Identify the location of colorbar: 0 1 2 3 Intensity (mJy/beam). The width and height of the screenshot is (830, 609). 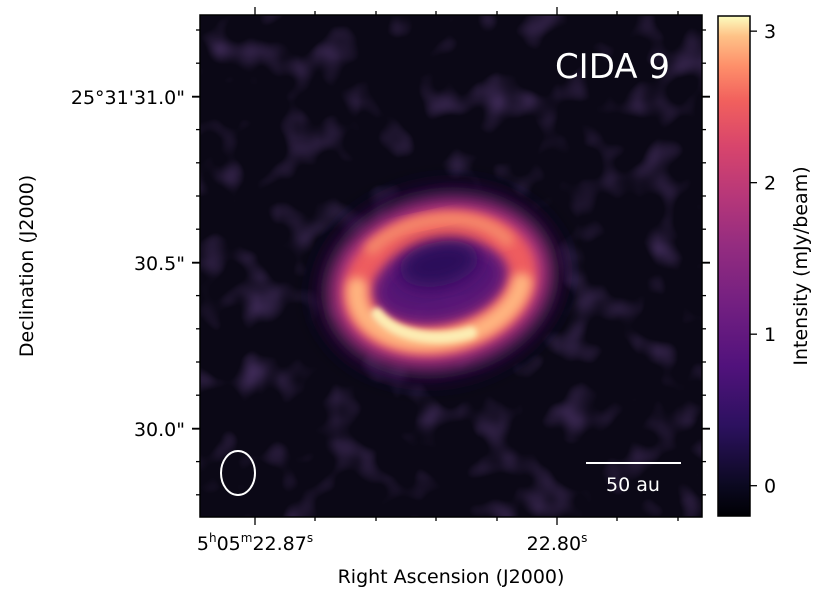
(764, 266).